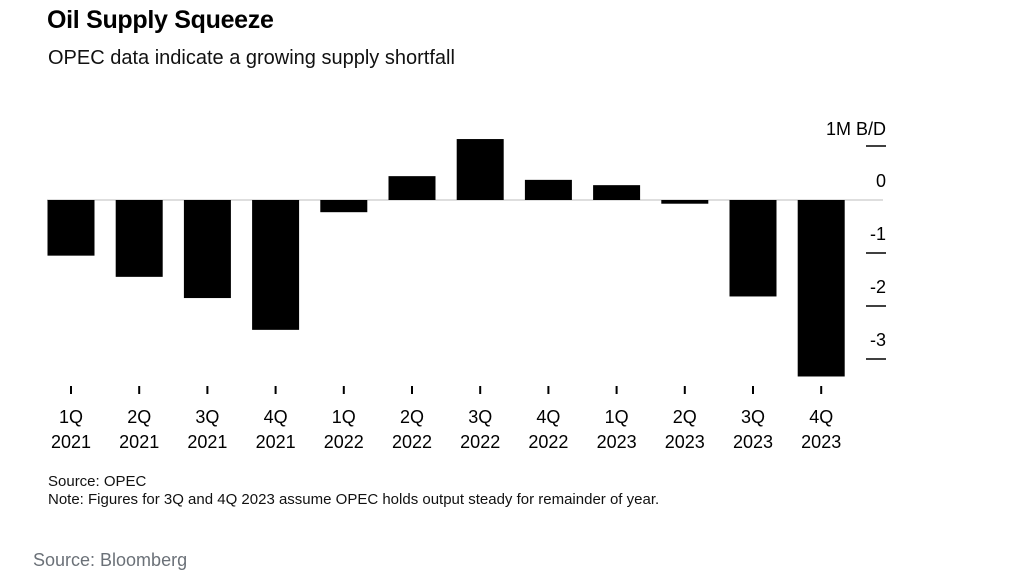  What do you see at coordinates (856, 129) in the screenshot?
I see `y-axis-unit: 1M B/D` at bounding box center [856, 129].